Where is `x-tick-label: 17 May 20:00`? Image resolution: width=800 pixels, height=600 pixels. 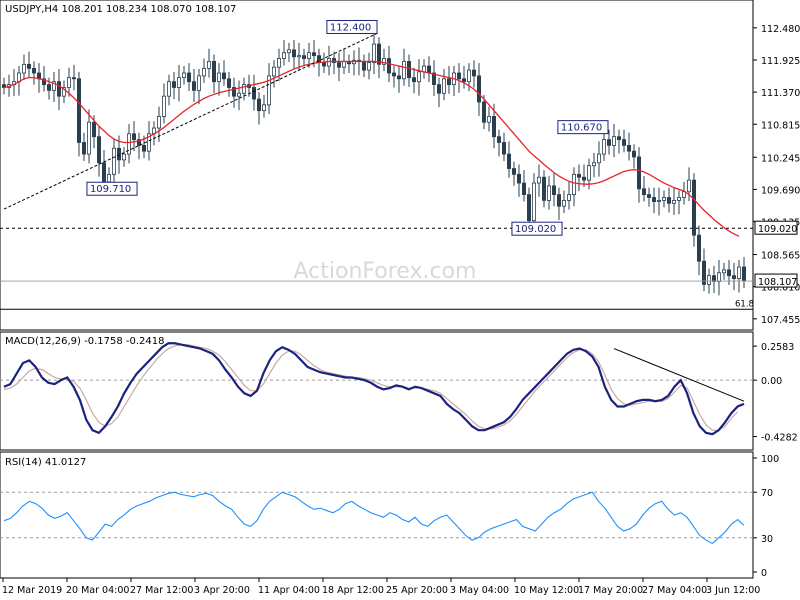
x-tick-label: 17 May 20:00 is located at coordinates (610, 590).